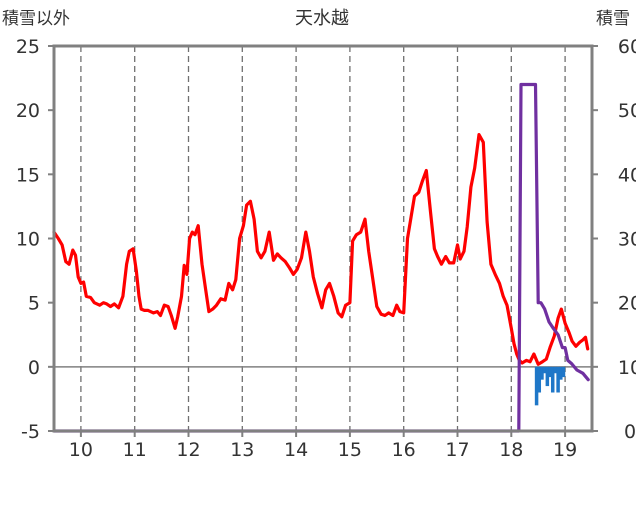 The image size is (636, 505). I want to click on x-tick-label: 17, so click(457, 450).